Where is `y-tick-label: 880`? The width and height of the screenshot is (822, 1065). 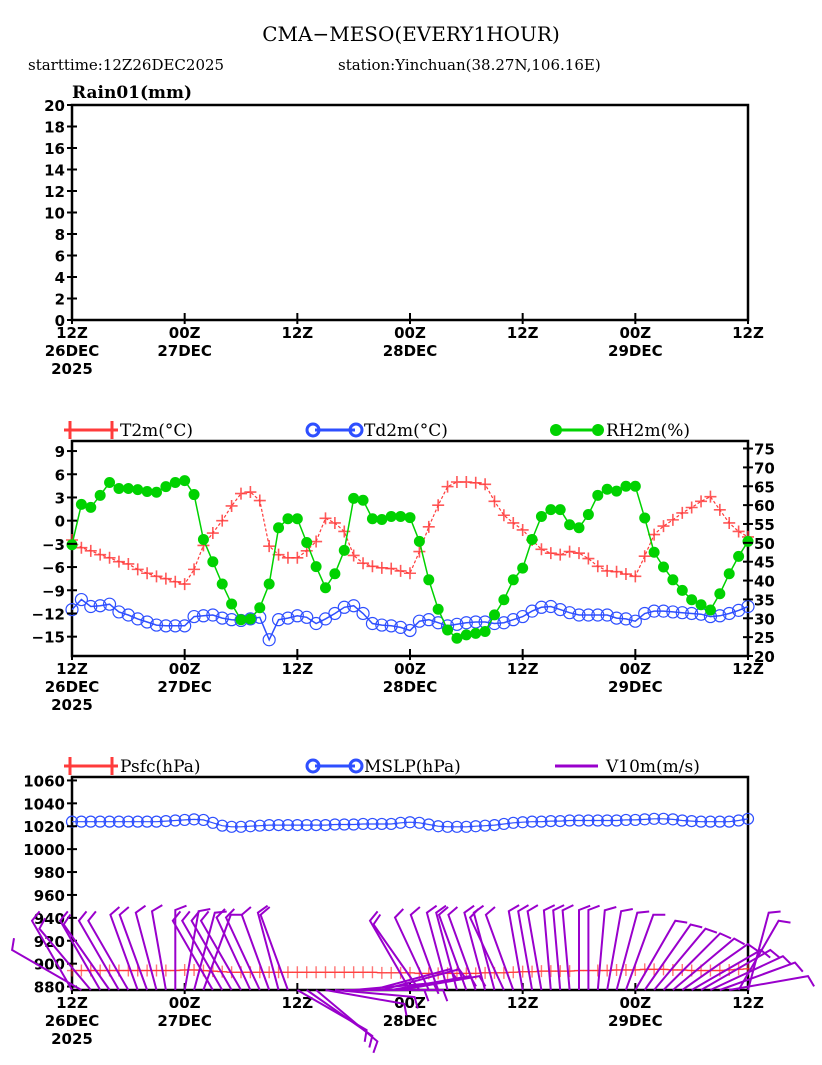
y-tick-label: 880 is located at coordinates (49, 988).